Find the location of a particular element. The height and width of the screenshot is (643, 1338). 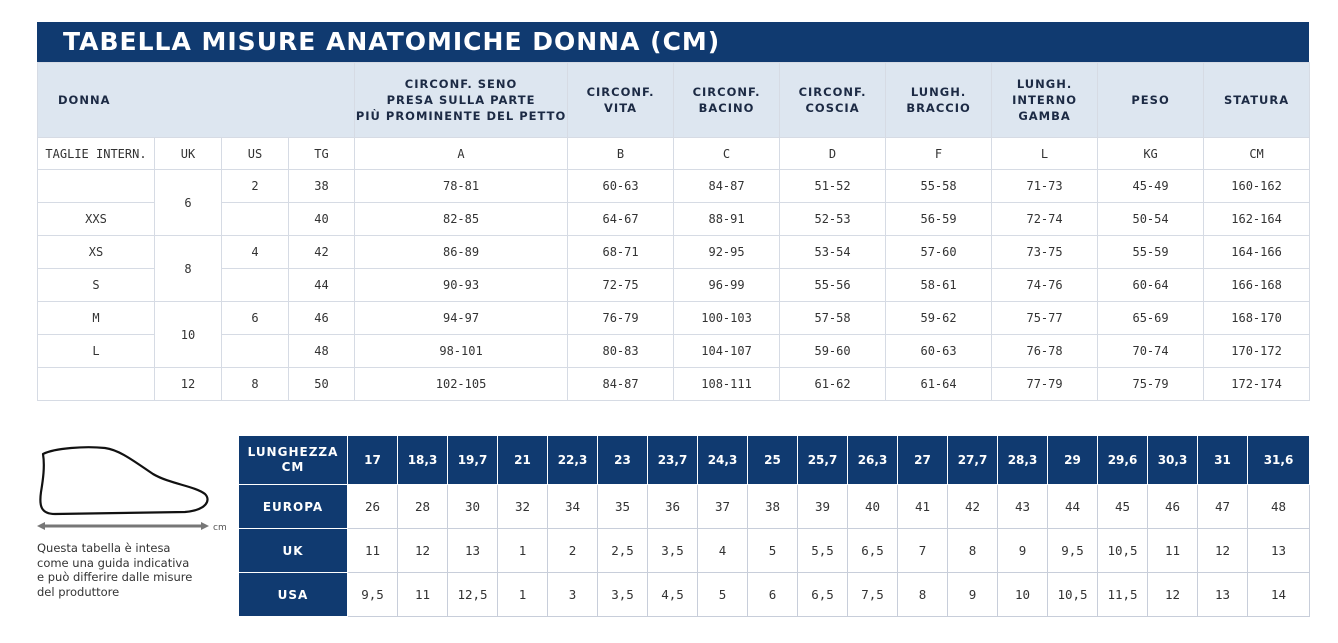

europa-cell: 47 is located at coordinates (1222, 506).